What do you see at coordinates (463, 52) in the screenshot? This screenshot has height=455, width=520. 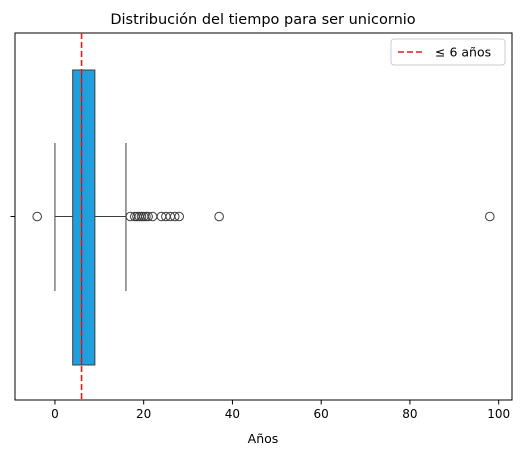 I see `legend-label: ≤ 6 años` at bounding box center [463, 52].